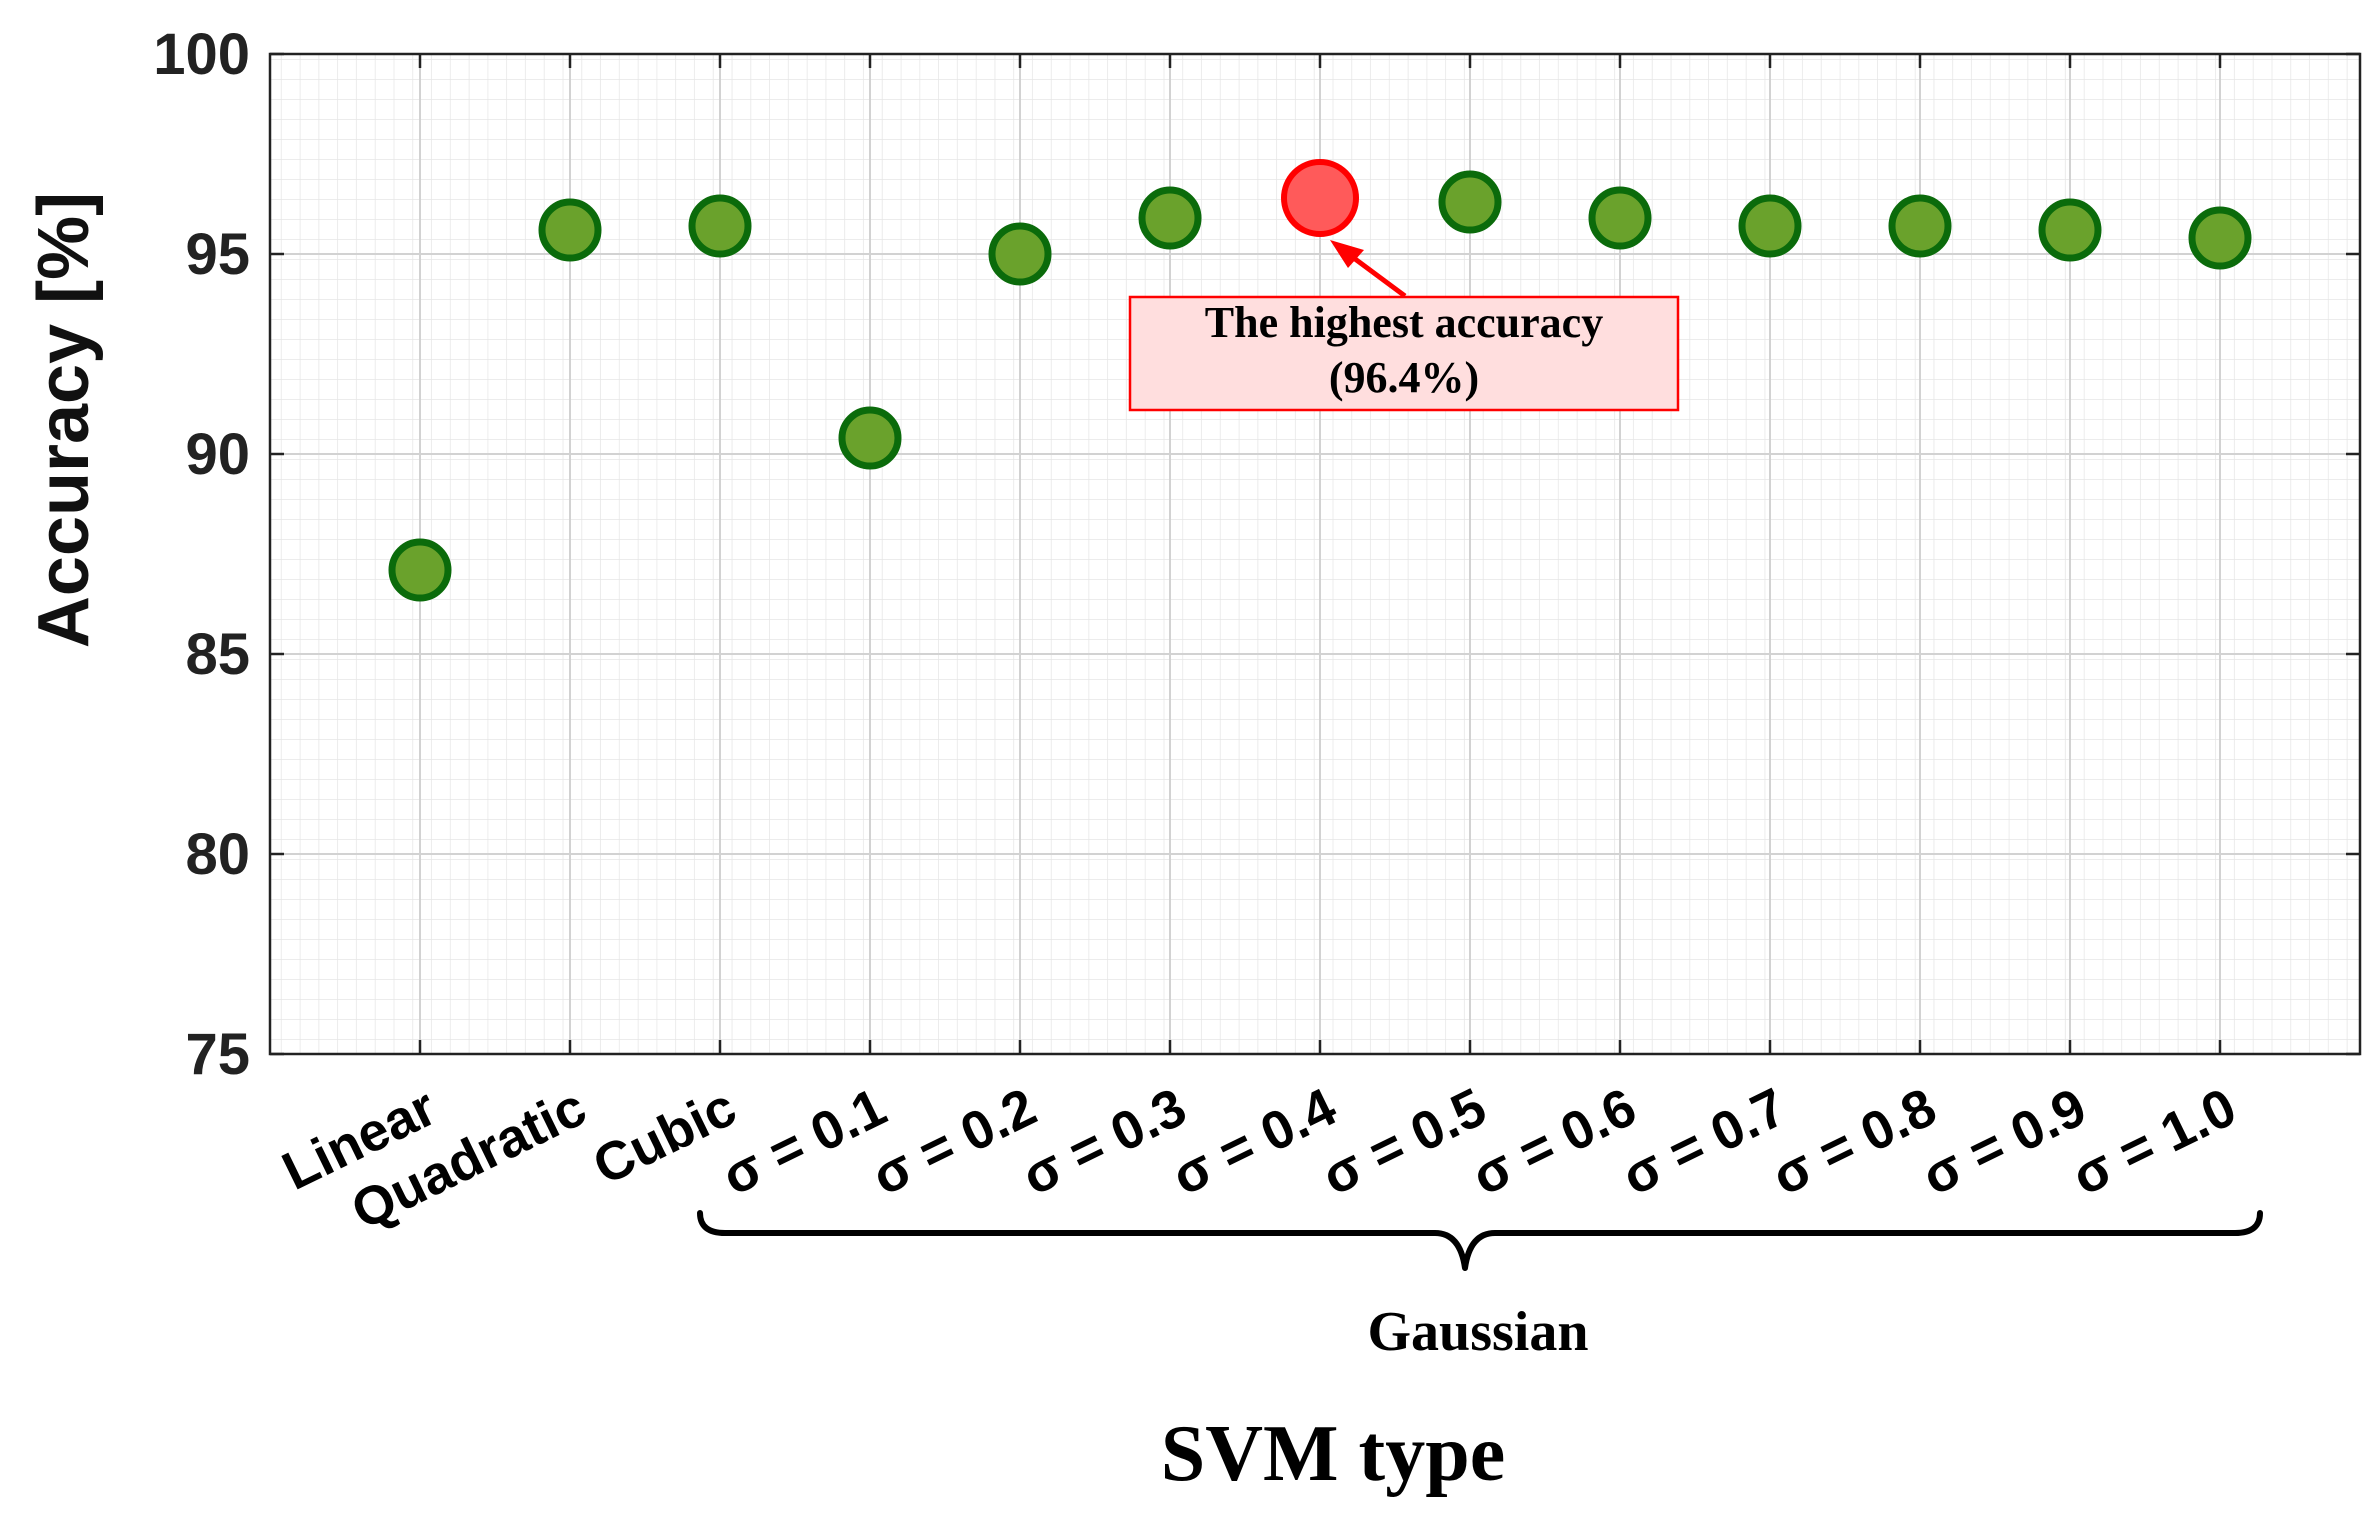 This screenshot has height=1513, width=2377. What do you see at coordinates (1404, 322) in the screenshot?
I see `annotation-line-1: The highest accuracy` at bounding box center [1404, 322].